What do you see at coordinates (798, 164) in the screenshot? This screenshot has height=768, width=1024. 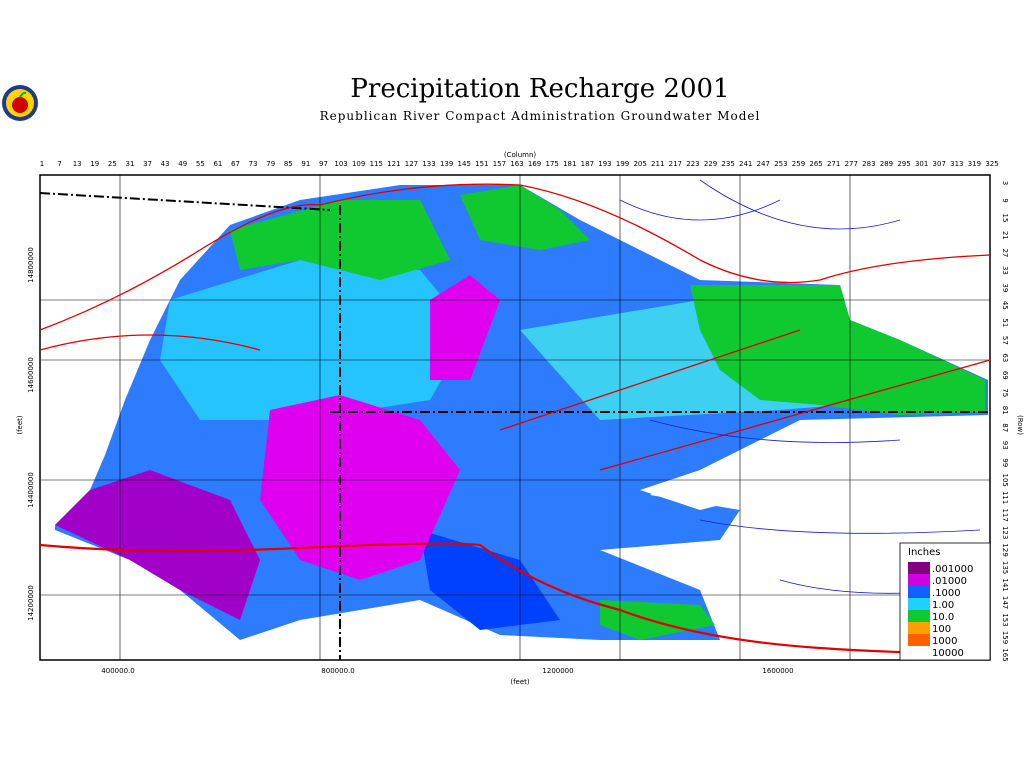 I see `column-tick-label: 259` at bounding box center [798, 164].